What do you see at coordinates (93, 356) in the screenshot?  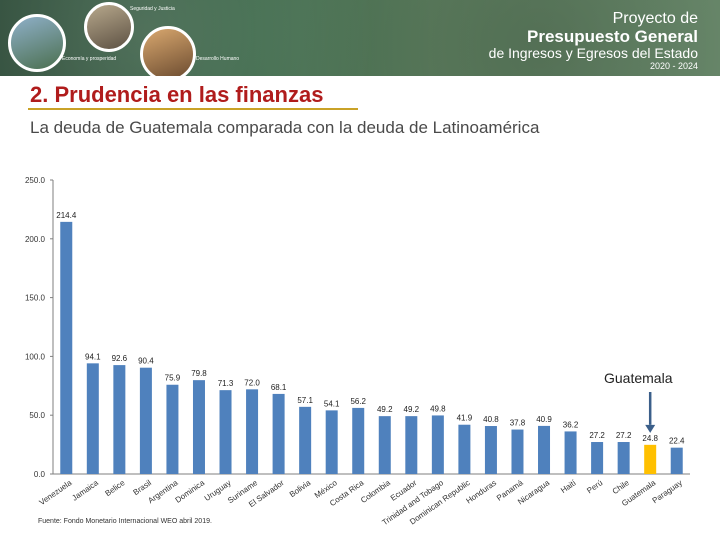 I see `data-label: 94.1` at bounding box center [93, 356].